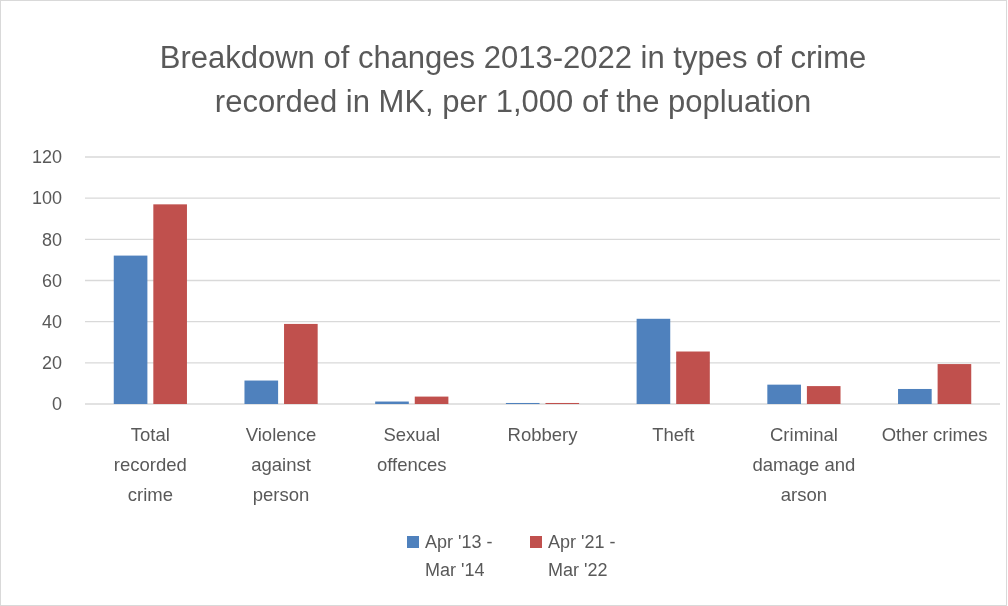  I want to click on x-tick-label: Robbery, so click(543, 434).